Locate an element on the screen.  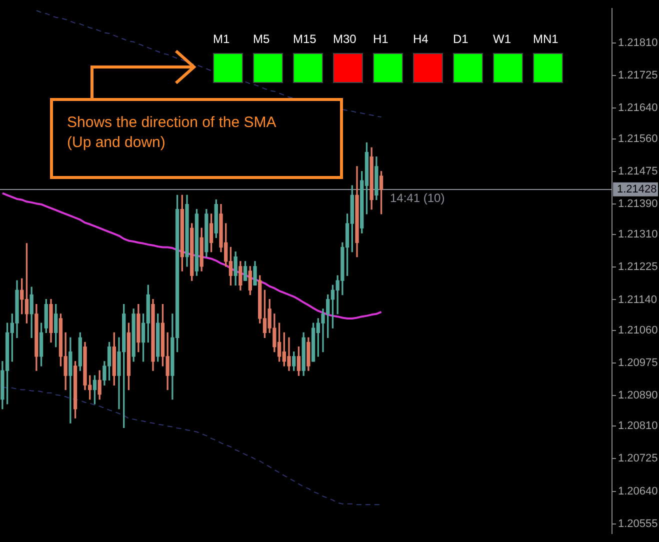
annotation: D1 is located at coordinates (461, 39).